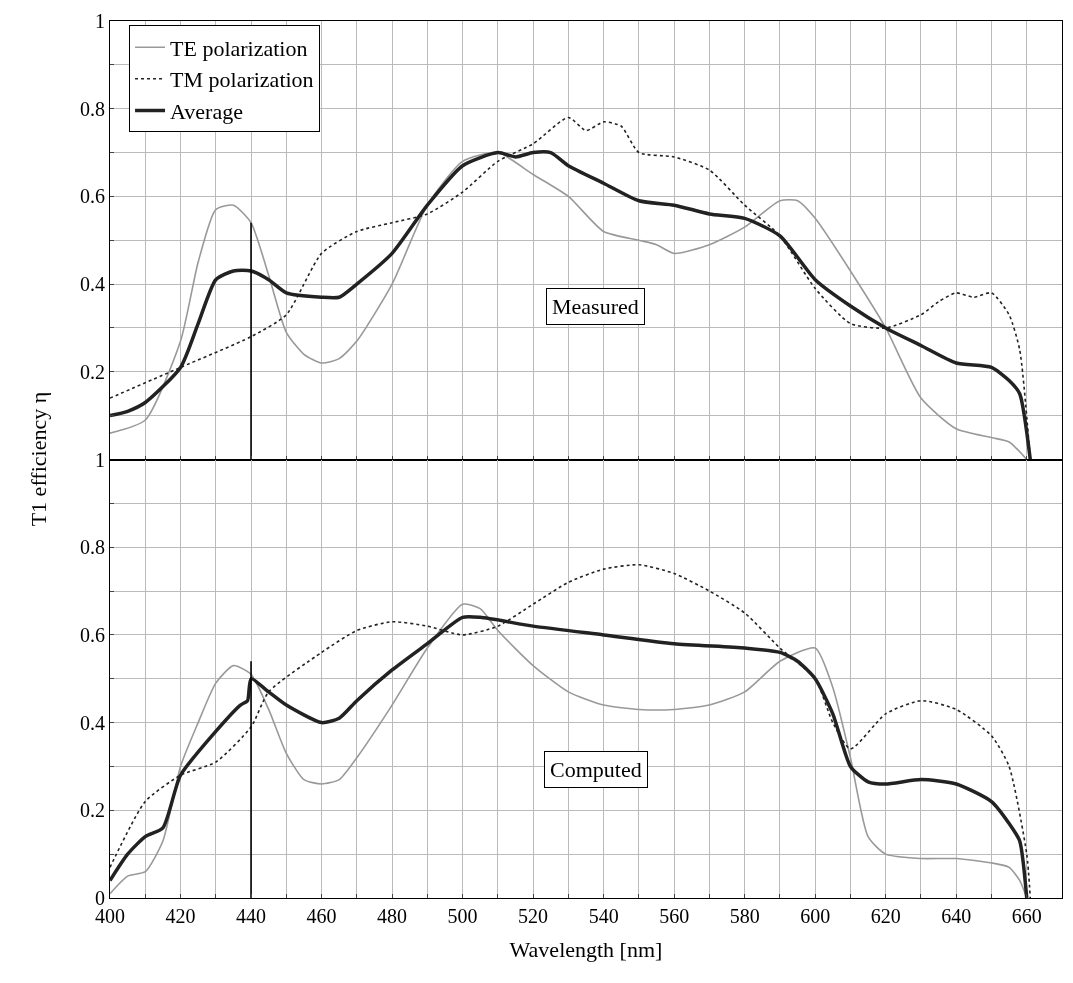  What do you see at coordinates (39, 459) in the screenshot?
I see `y-axis-title: T1 efficiency η` at bounding box center [39, 459].